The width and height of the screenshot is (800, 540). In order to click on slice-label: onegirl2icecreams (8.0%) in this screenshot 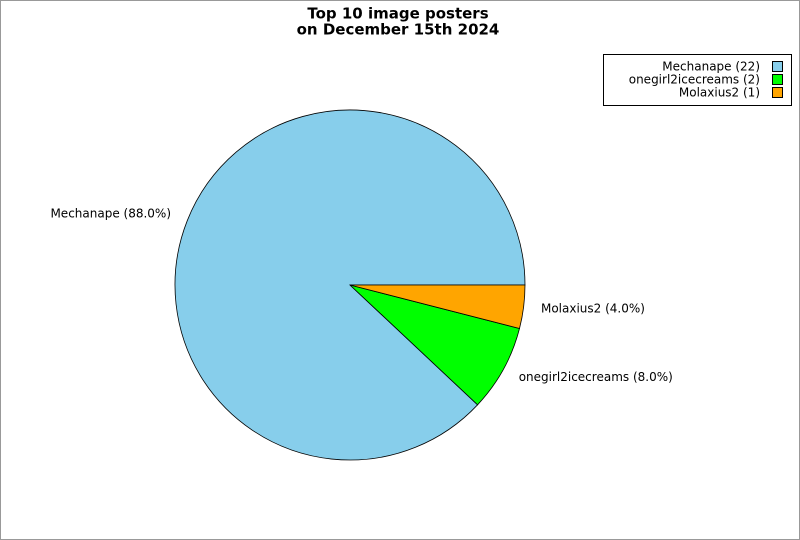, I will do `click(596, 377)`.